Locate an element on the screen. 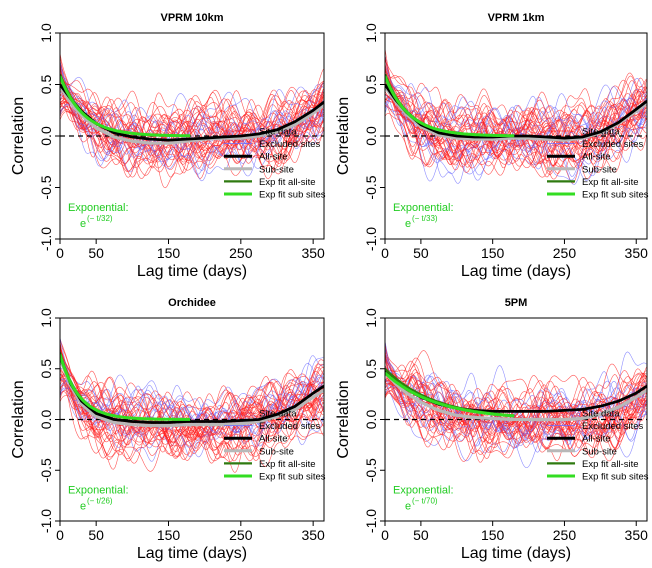 The width and height of the screenshot is (652, 568). chart-title: 5PM is located at coordinates (516, 303).